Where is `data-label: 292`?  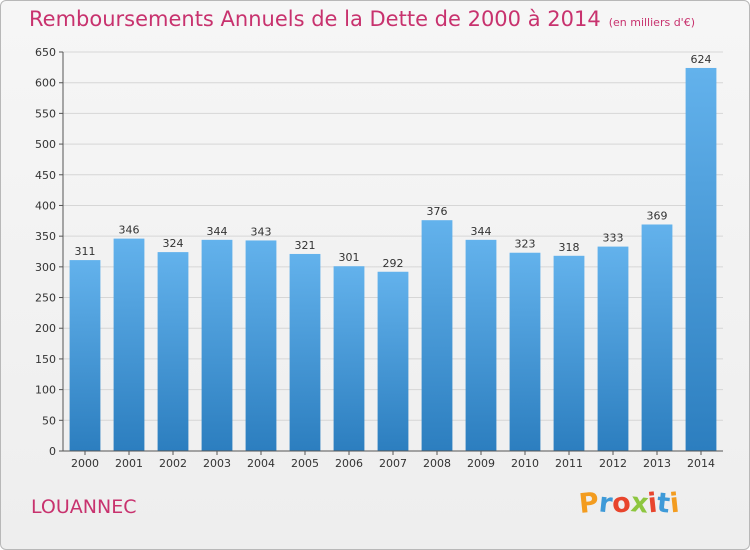 data-label: 292 is located at coordinates (393, 263).